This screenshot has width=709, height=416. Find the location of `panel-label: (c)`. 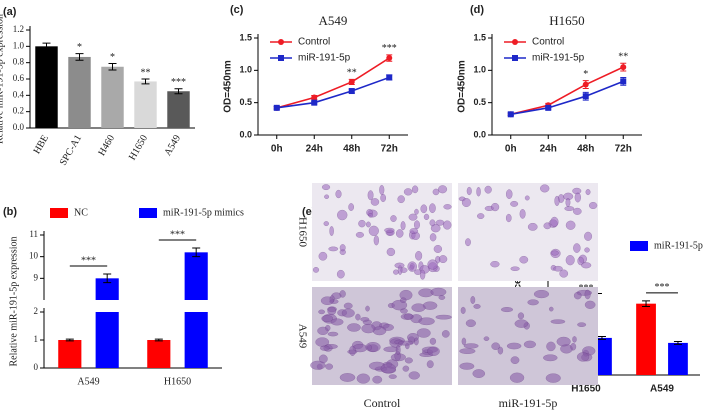

panel-label: (c) is located at coordinates (237, 10).